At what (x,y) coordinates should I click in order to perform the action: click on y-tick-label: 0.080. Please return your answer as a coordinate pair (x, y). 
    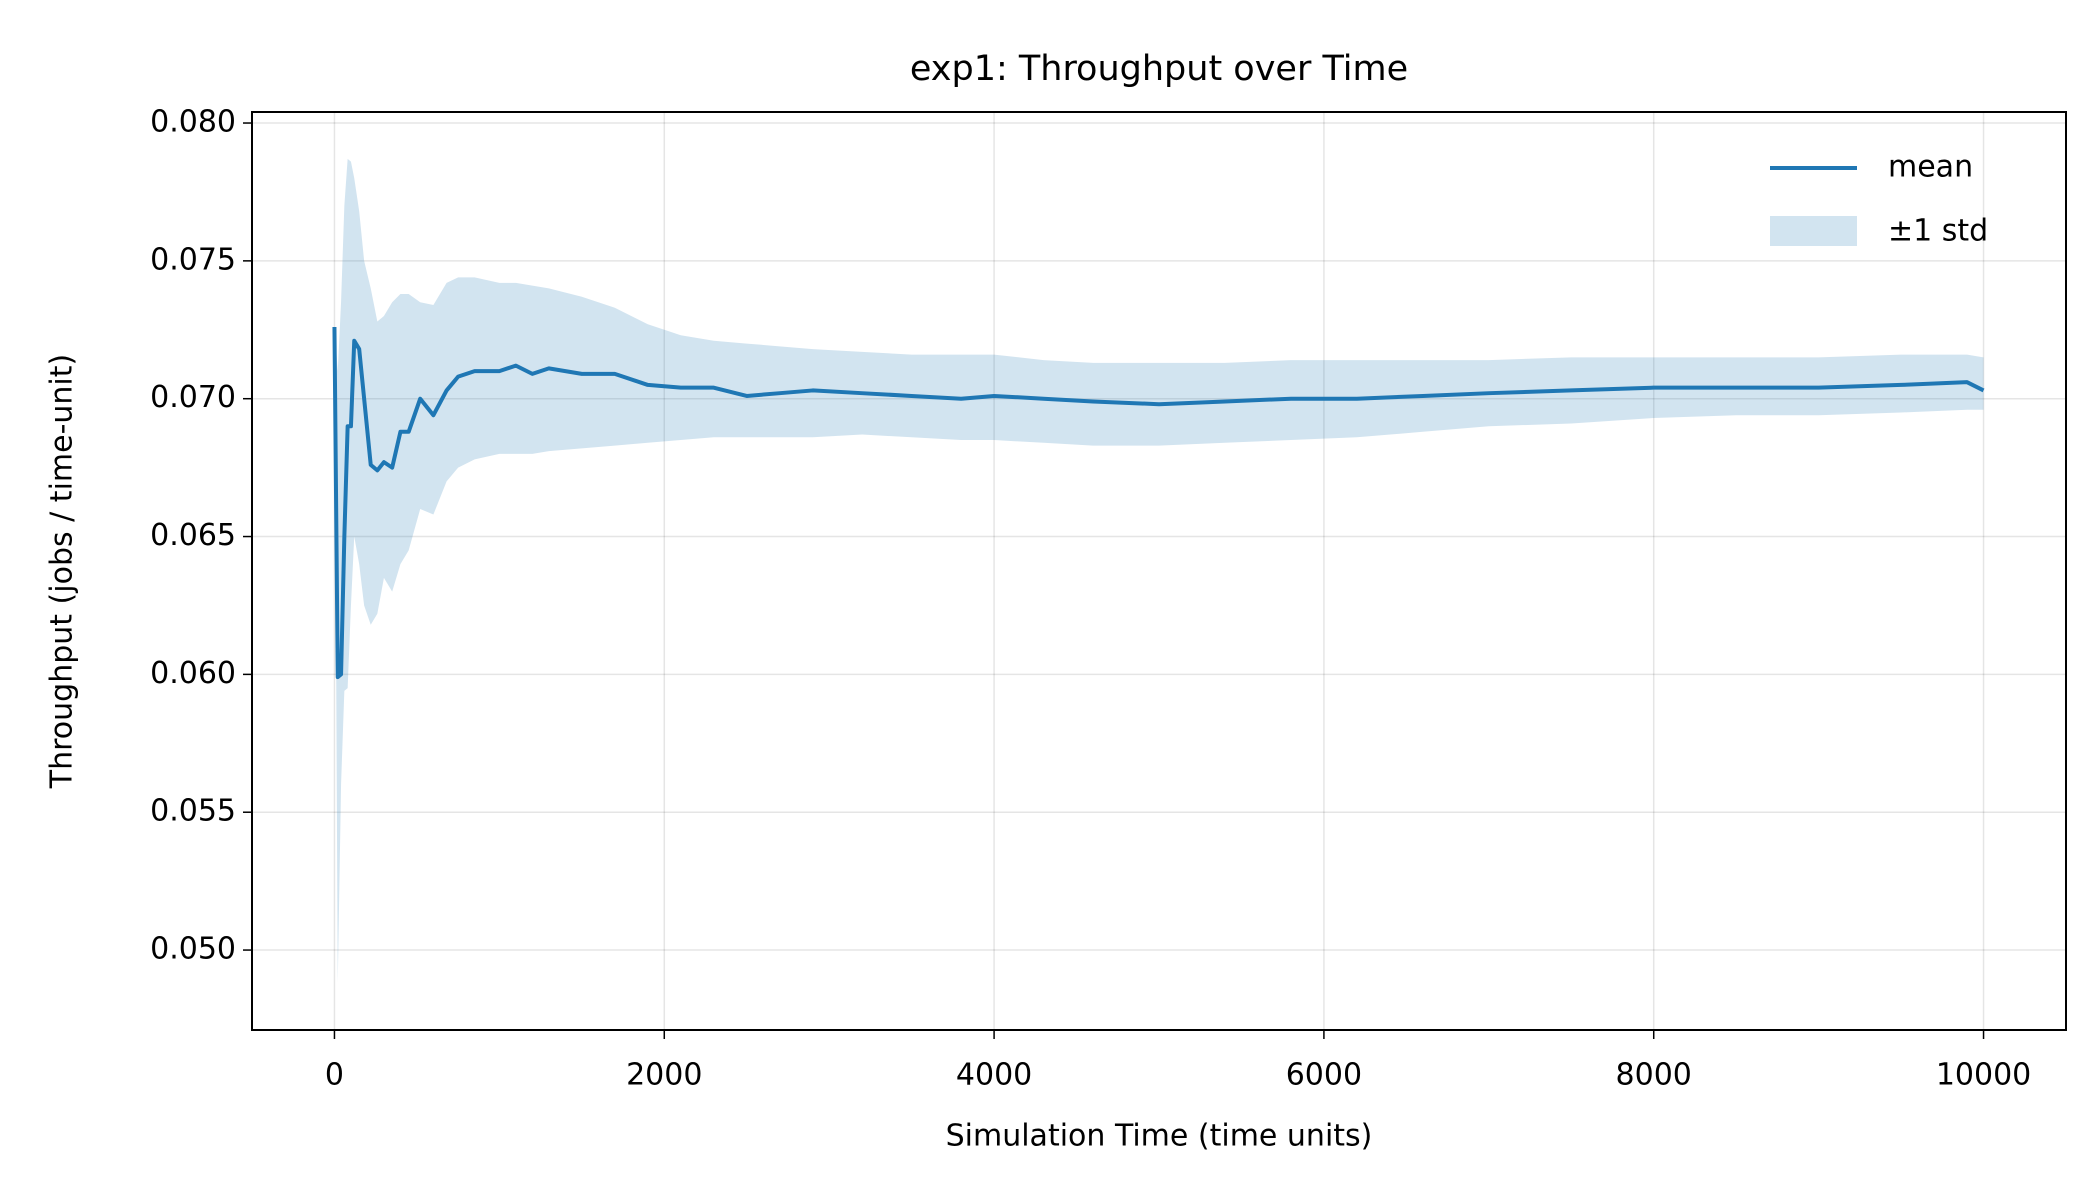
    Looking at the image, I should click on (193, 122).